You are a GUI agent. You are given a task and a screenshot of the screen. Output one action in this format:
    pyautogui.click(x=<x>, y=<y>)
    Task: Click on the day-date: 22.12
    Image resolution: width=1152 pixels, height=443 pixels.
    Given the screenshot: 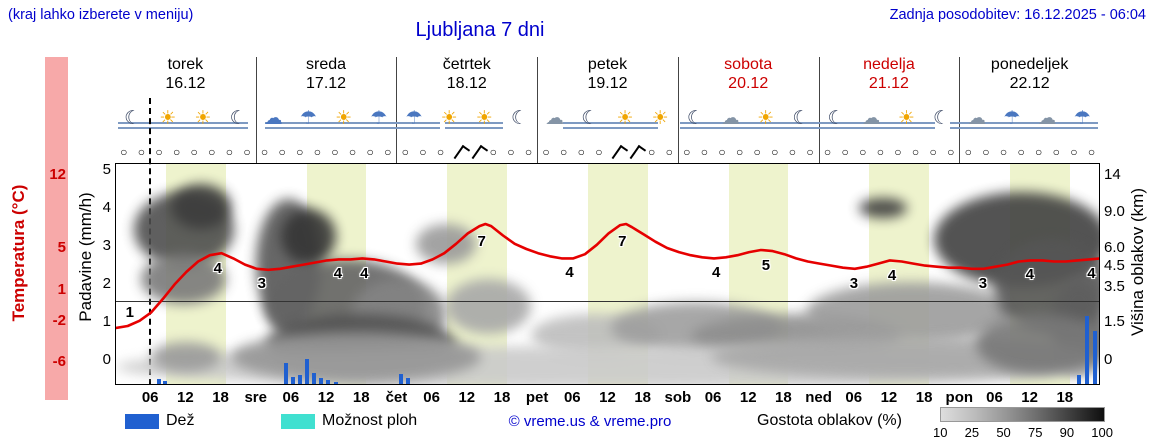 What is the action you would take?
    pyautogui.click(x=1029, y=83)
    